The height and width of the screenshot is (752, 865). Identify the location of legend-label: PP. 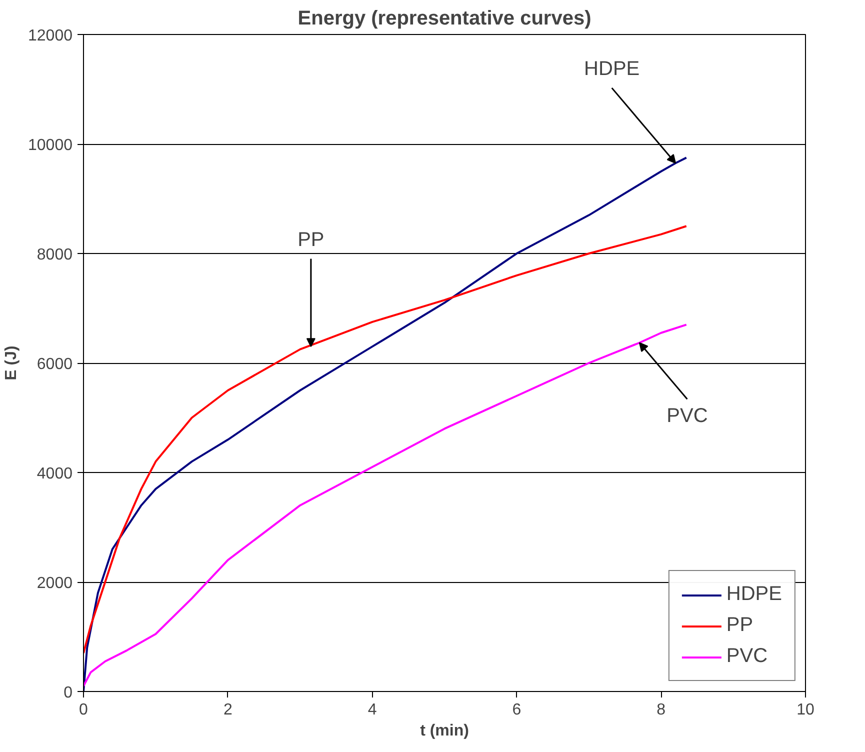
(740, 625).